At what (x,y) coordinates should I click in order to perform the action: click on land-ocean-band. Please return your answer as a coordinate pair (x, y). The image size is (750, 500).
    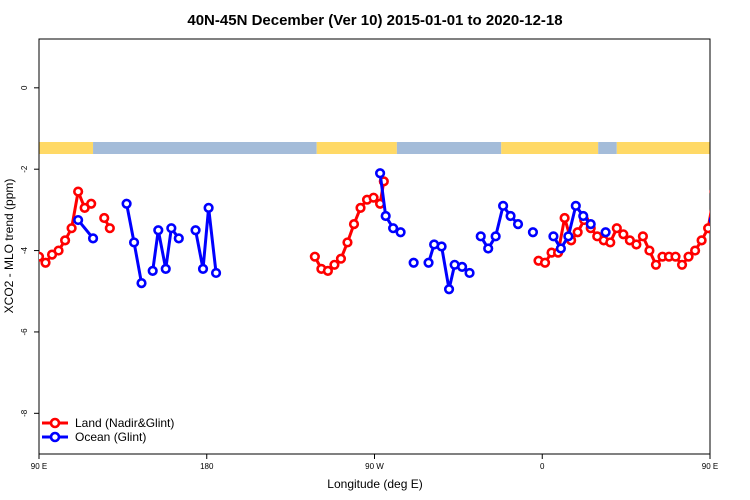
    Looking at the image, I should click on (374, 148).